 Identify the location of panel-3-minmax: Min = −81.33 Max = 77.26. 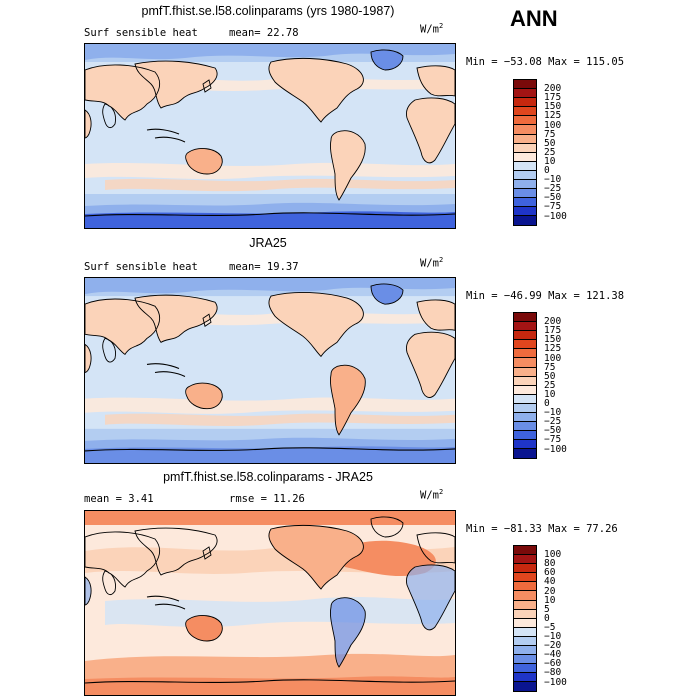
(542, 529).